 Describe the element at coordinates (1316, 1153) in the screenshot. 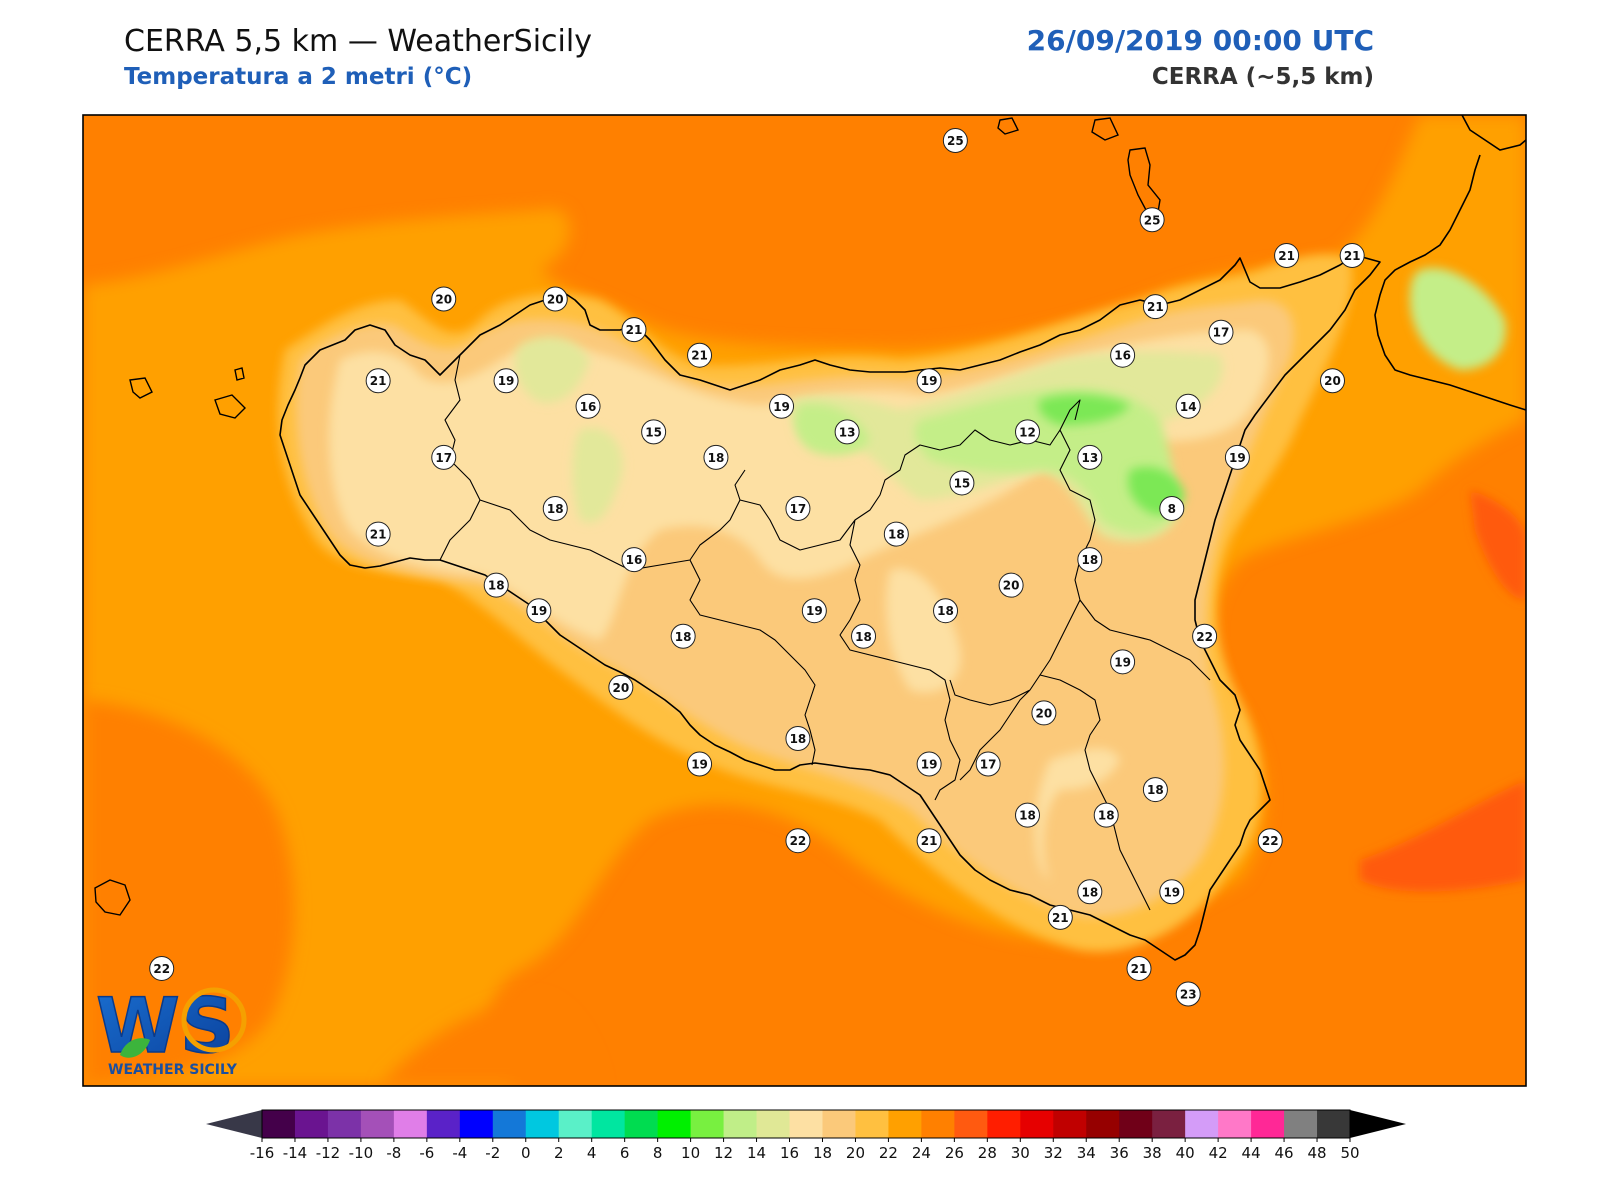

I see `colorbar-tick-label: 48` at that location.